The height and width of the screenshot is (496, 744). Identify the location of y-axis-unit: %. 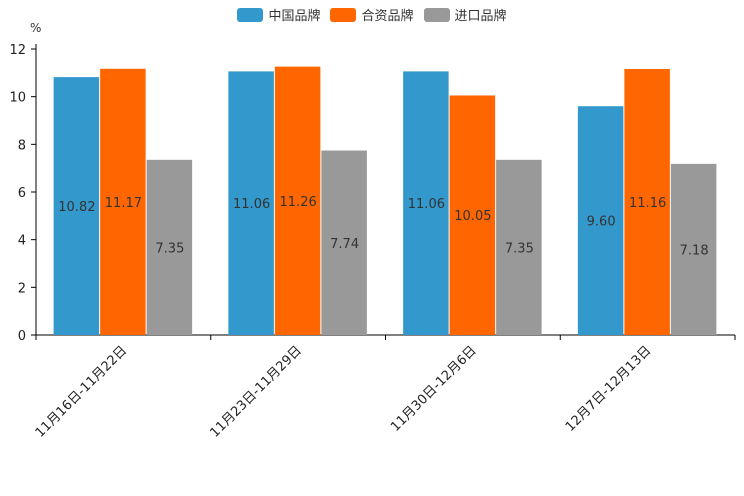
(36, 28).